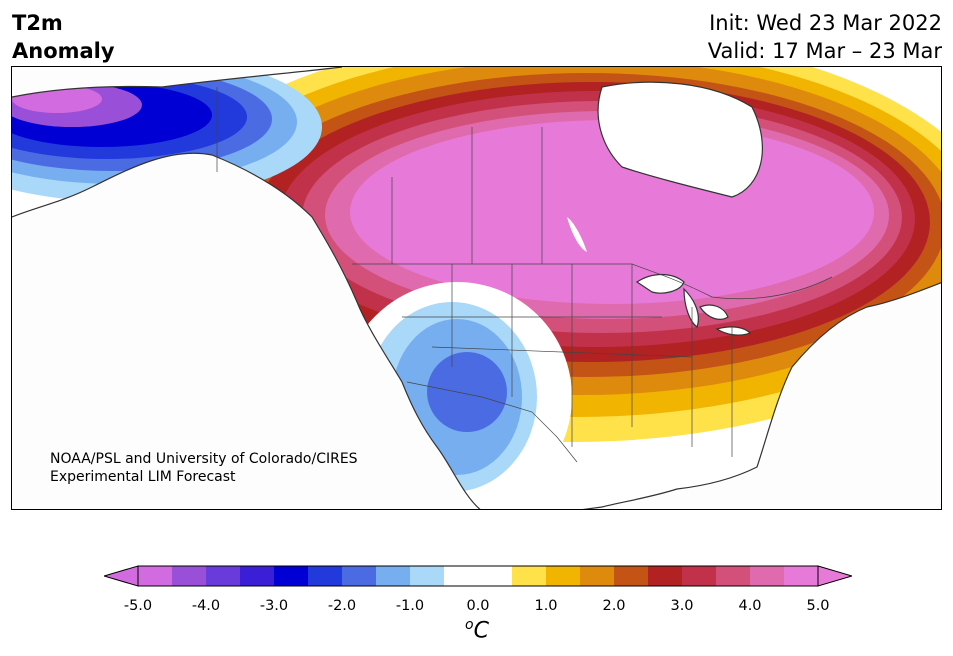 Image resolution: width=953 pixels, height=656 pixels. I want to click on unit-base: C, so click(481, 631).